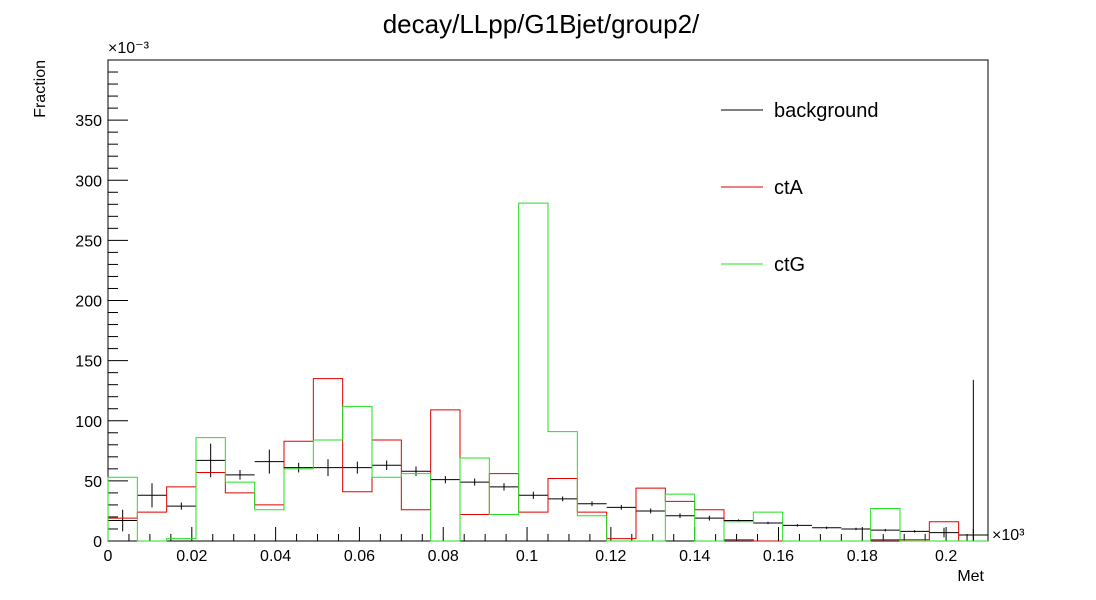 This screenshot has width=1096, height=600. I want to click on y-tick-label: 0, so click(97, 542).